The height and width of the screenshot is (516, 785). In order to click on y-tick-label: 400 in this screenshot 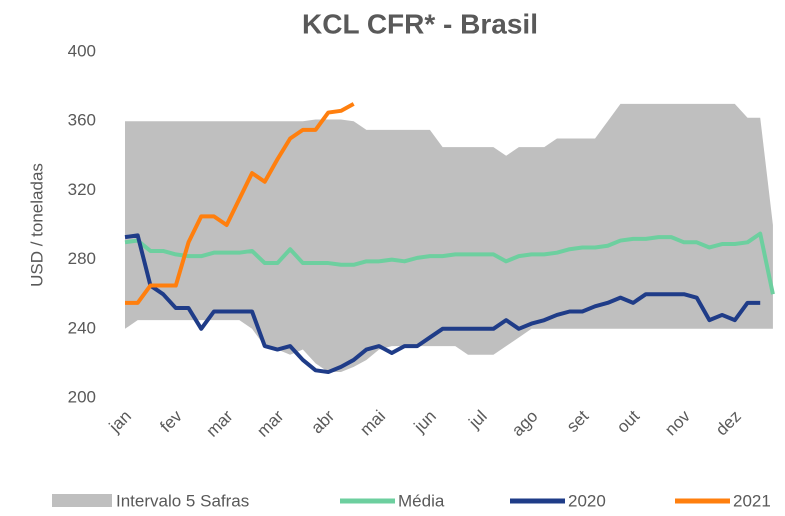, I will do `click(82, 50)`.